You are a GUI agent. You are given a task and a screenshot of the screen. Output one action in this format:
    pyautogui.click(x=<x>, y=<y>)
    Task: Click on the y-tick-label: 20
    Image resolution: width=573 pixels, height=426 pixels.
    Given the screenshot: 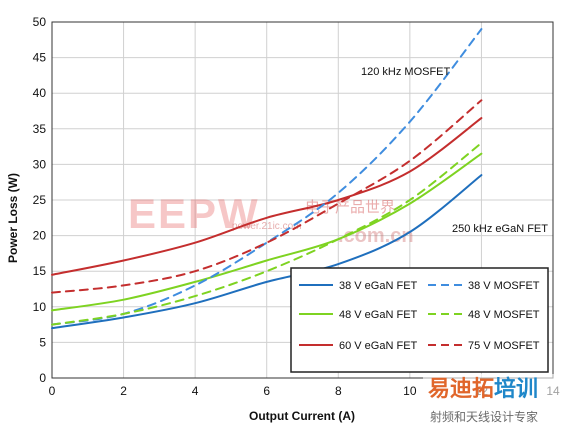 What is the action you would take?
    pyautogui.click(x=40, y=236)
    